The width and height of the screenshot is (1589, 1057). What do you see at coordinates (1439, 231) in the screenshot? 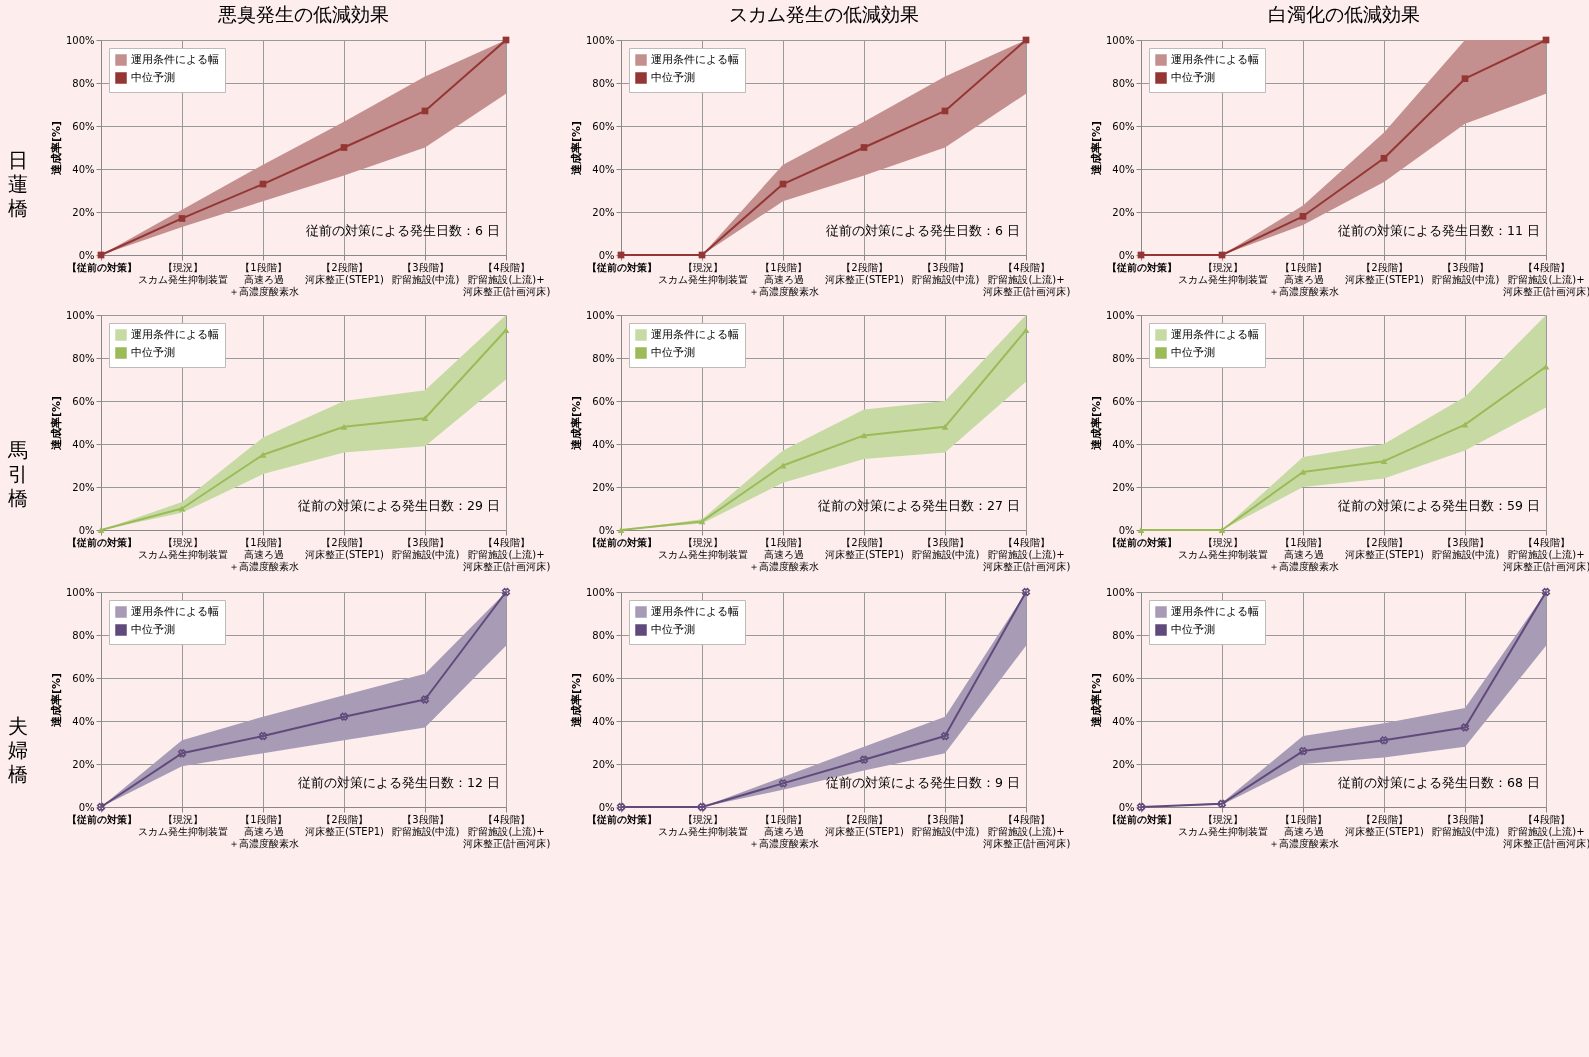
I see `annotation: 従前の対策による発生日数：11 日` at bounding box center [1439, 231].